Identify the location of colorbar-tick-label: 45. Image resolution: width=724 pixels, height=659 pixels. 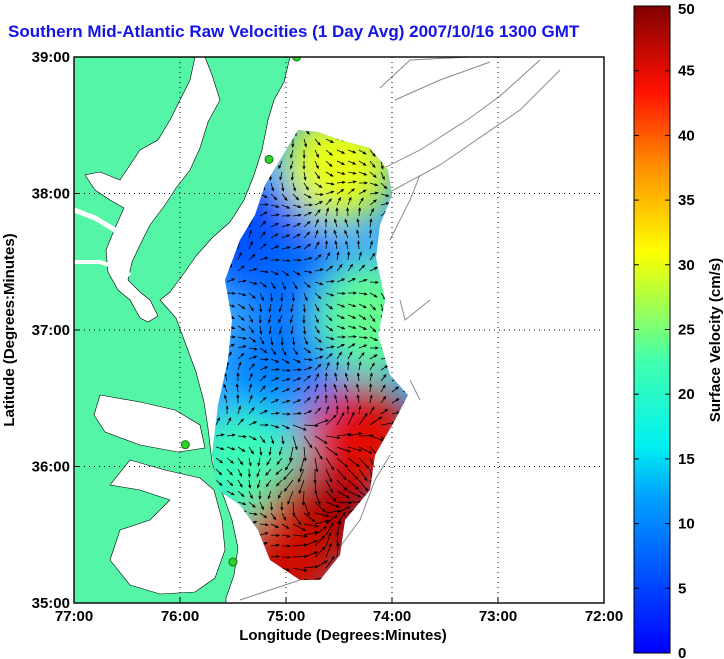
(686, 71).